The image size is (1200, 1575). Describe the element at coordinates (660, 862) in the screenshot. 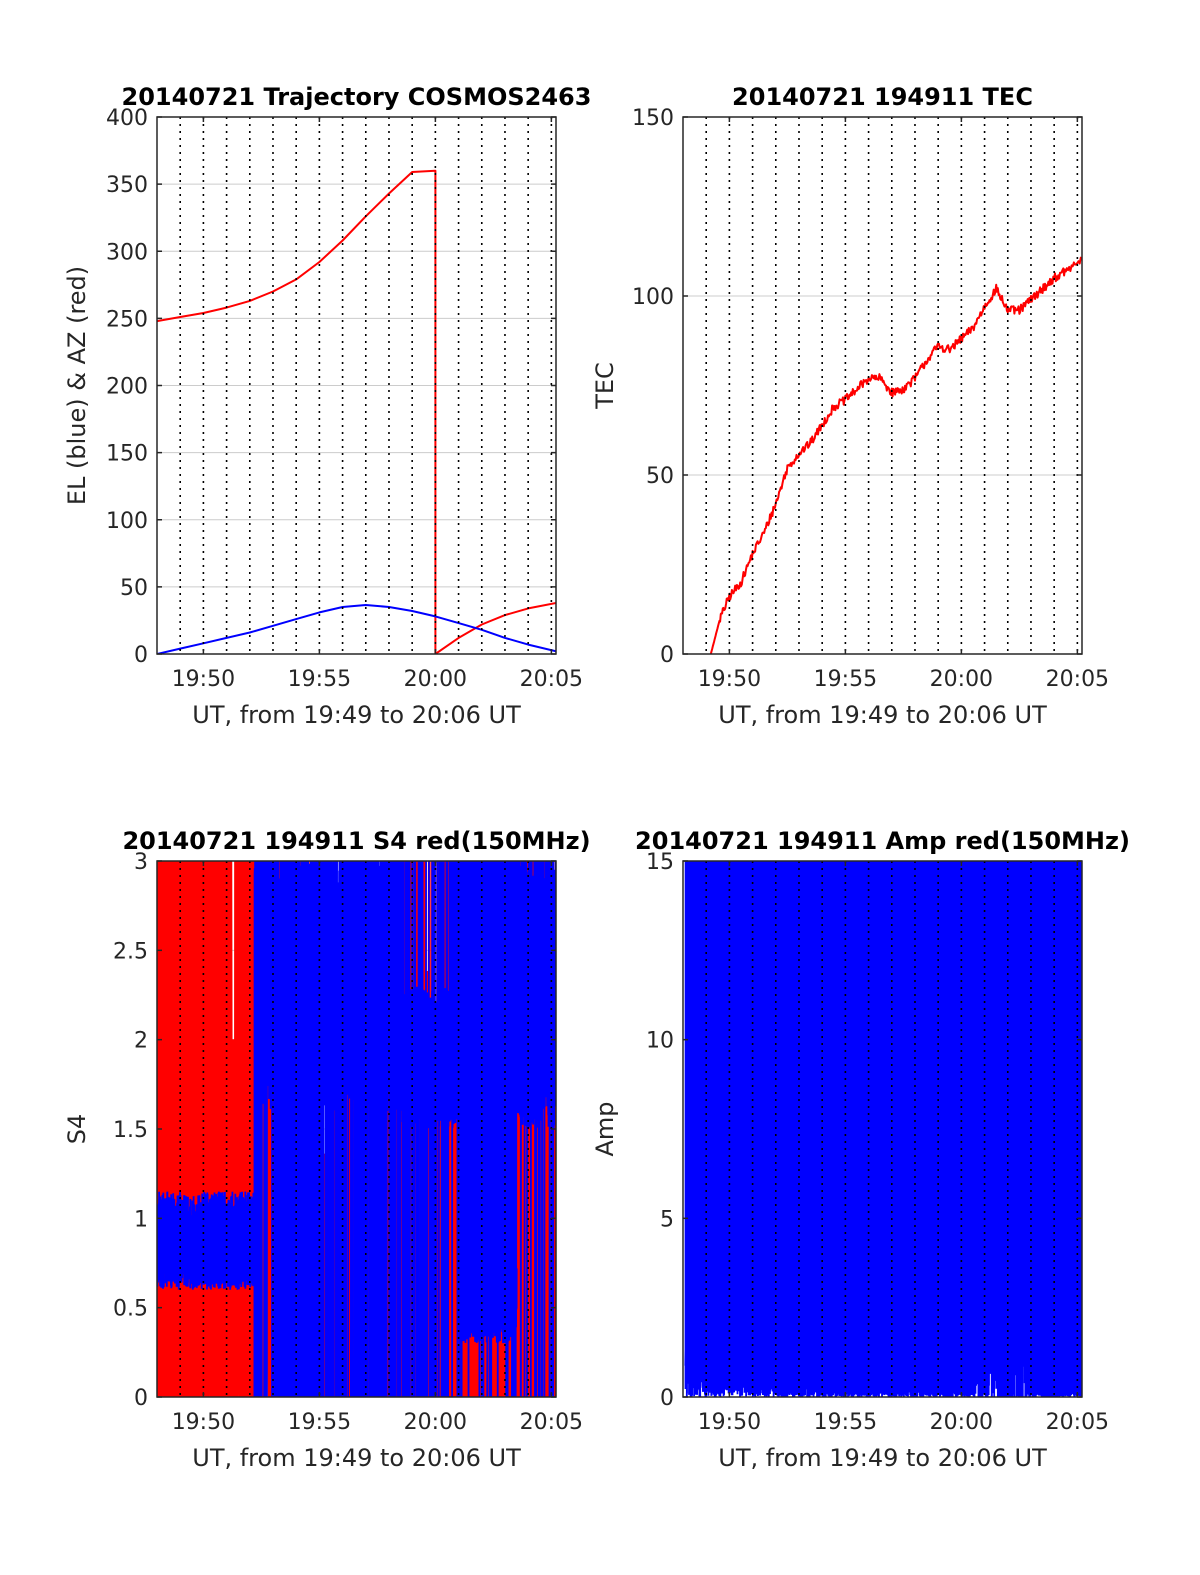

I see `y-tick-label: 15` at that location.